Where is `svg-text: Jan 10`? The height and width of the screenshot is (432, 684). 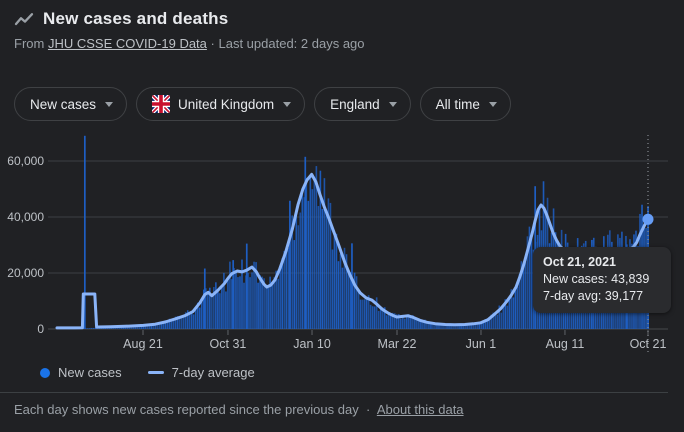 svg-text: Jan 10 is located at coordinates (312, 344).